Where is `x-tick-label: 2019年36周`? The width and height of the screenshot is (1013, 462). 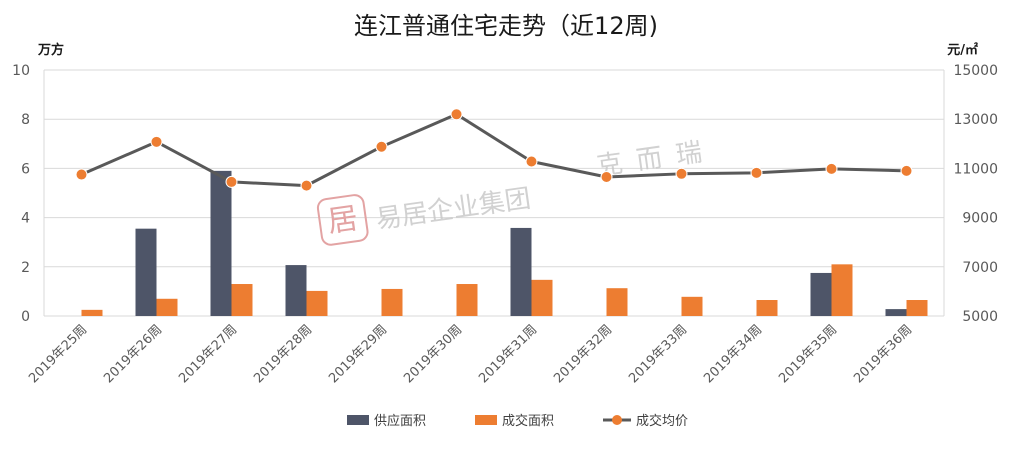
x-tick-label: 2019年36周 is located at coordinates (883, 354).